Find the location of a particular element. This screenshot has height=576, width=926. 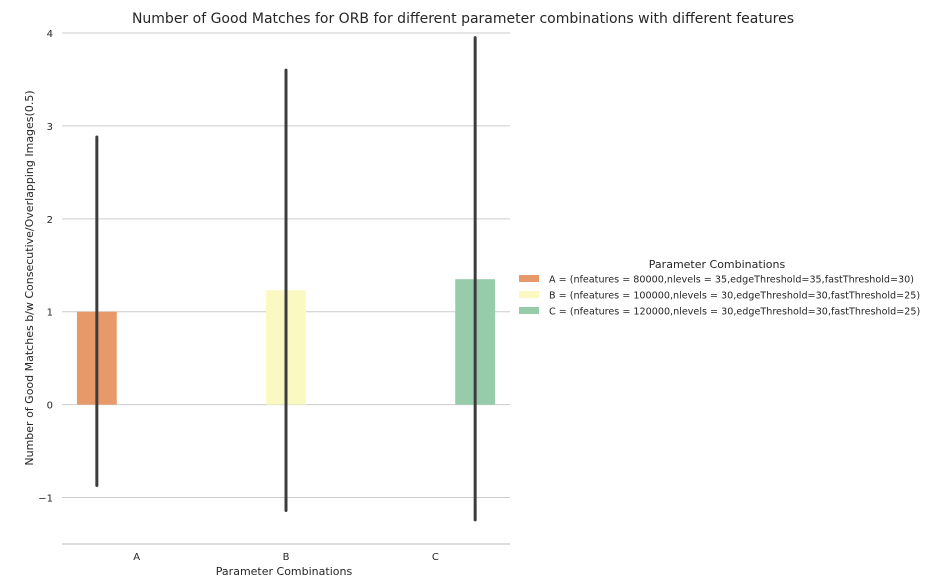

y-tick-label: −1 is located at coordinates (45, 499).